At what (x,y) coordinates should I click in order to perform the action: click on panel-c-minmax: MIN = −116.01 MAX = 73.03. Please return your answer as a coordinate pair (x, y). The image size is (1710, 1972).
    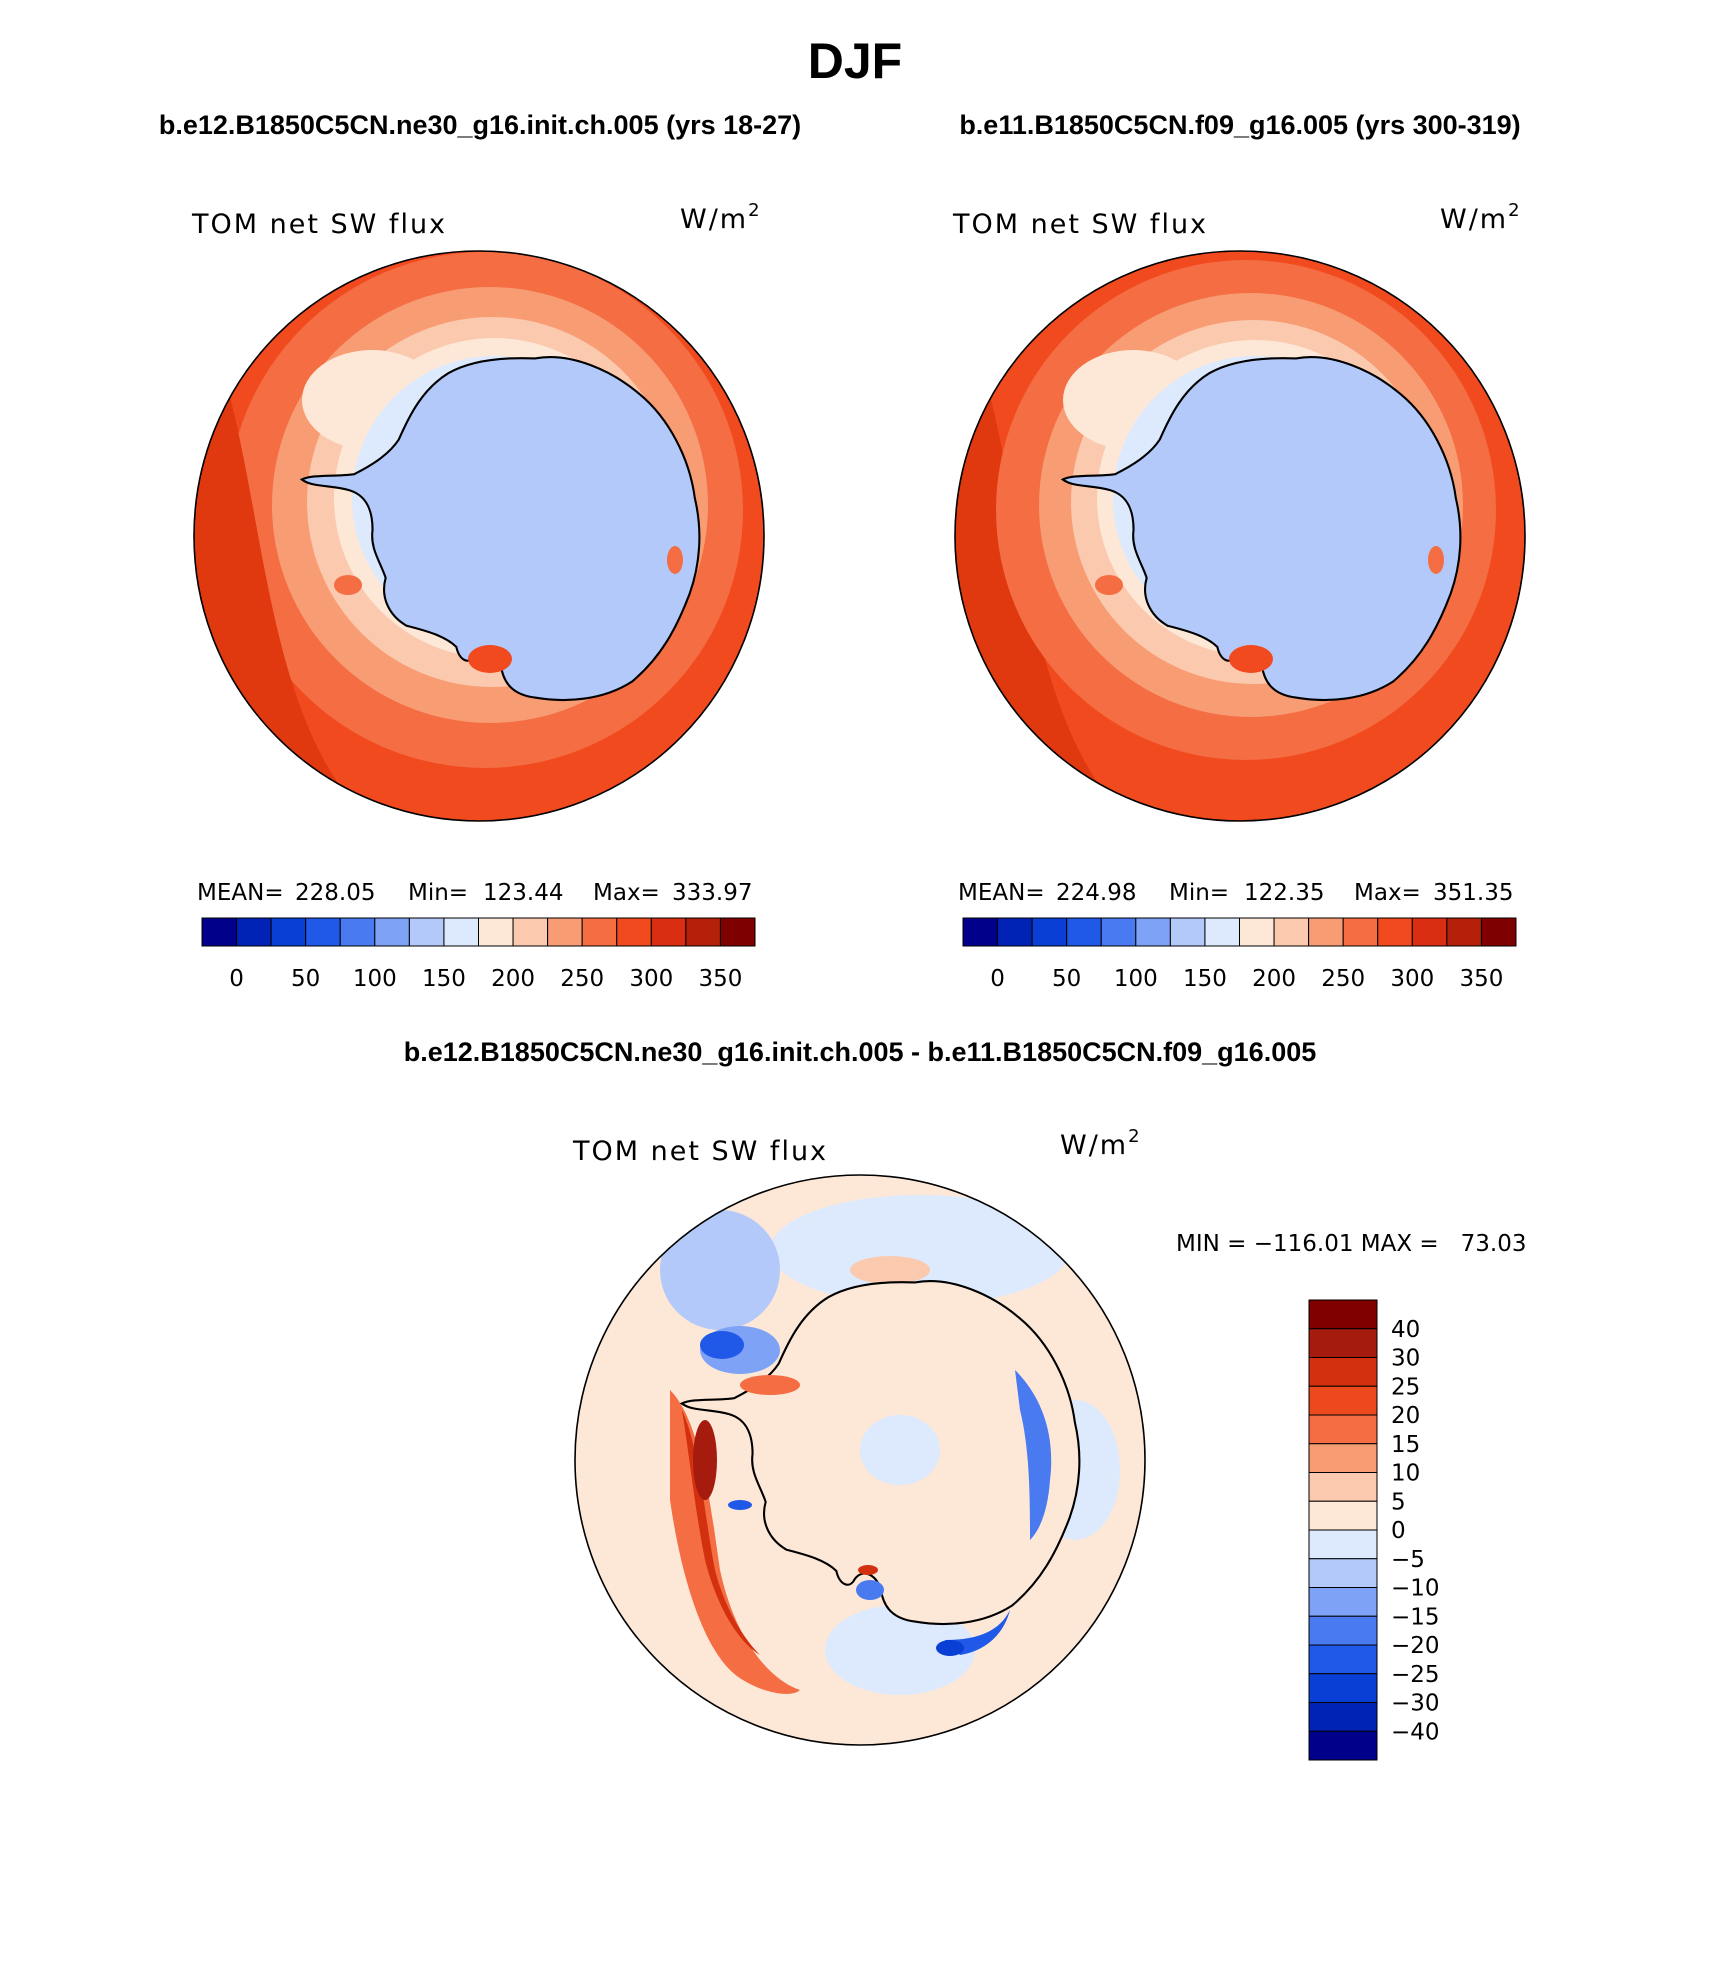
    Looking at the image, I should click on (1351, 1244).